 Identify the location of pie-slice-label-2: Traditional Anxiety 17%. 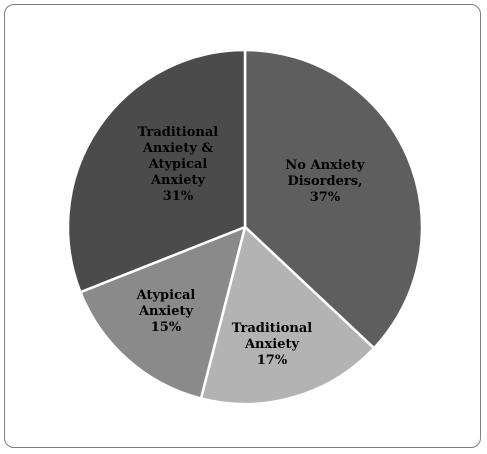
(272, 344).